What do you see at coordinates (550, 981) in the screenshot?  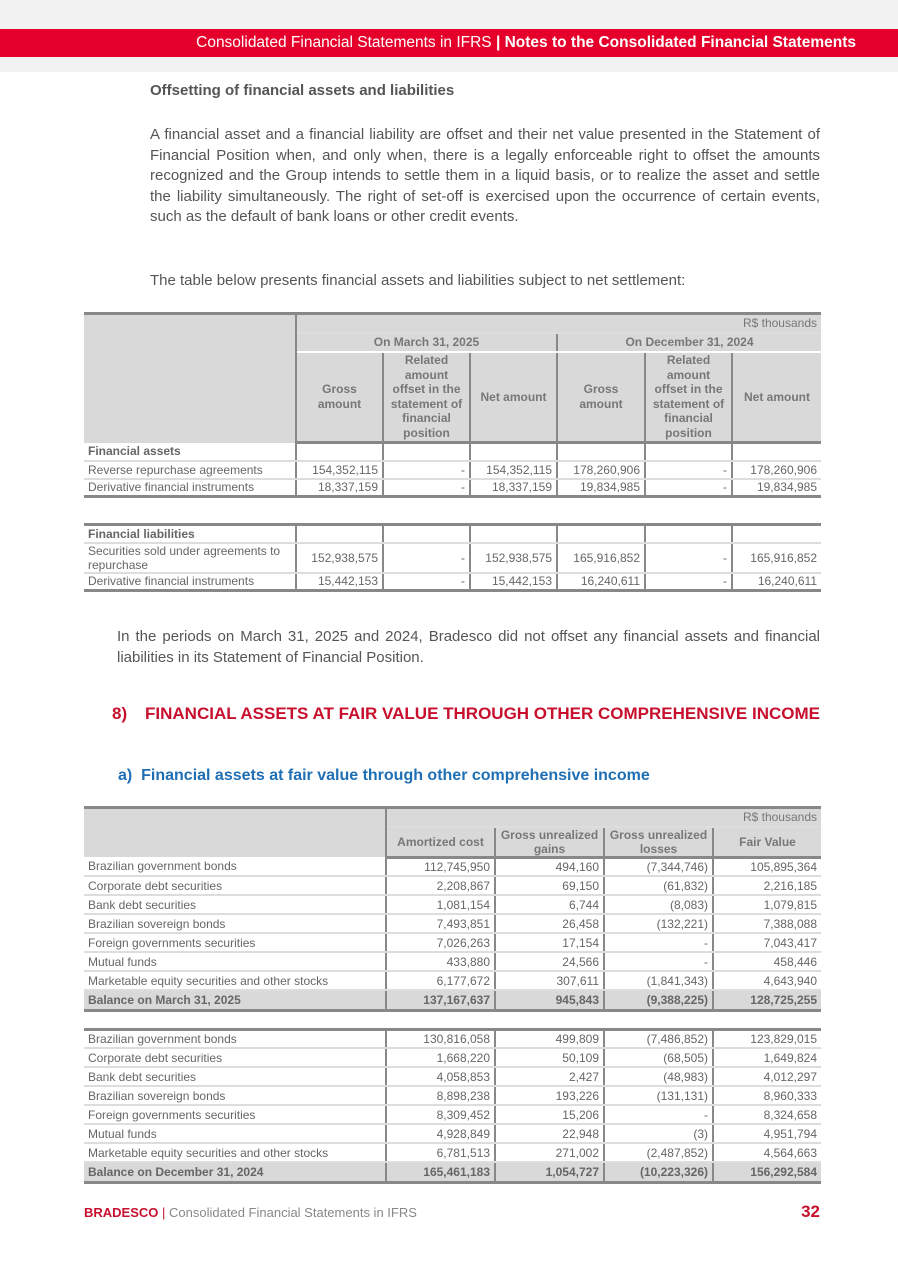 I see `value-cell: 307,611` at bounding box center [550, 981].